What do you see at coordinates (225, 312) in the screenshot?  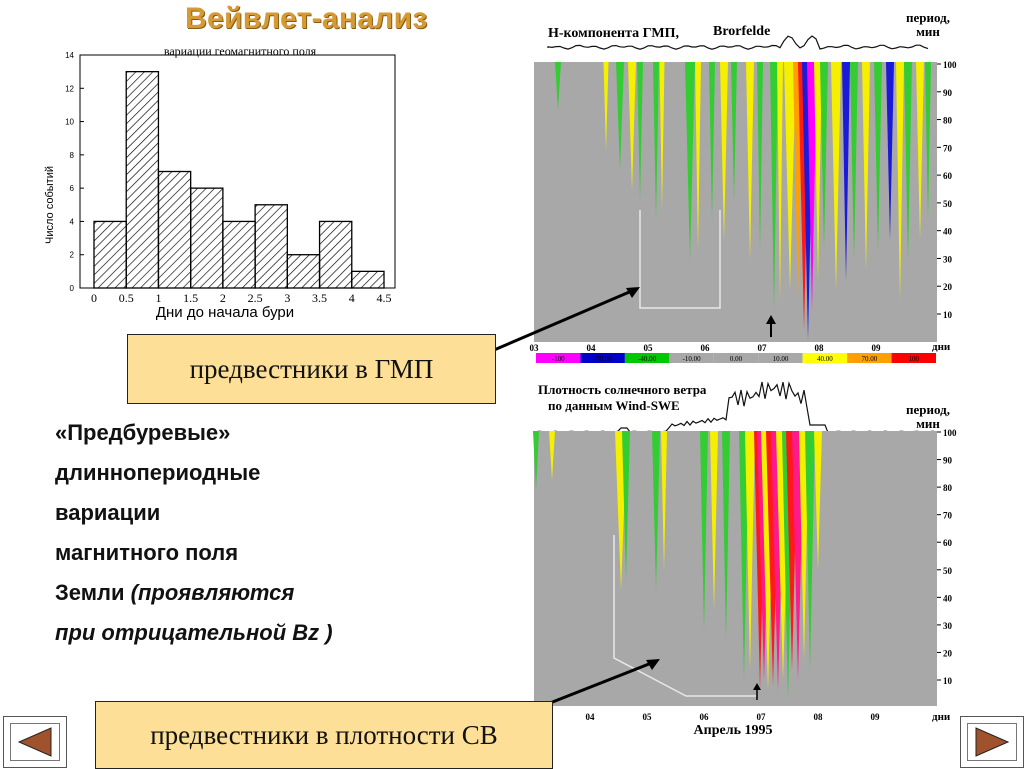 I see `histogram-x-label: Дни до начала бури` at bounding box center [225, 312].